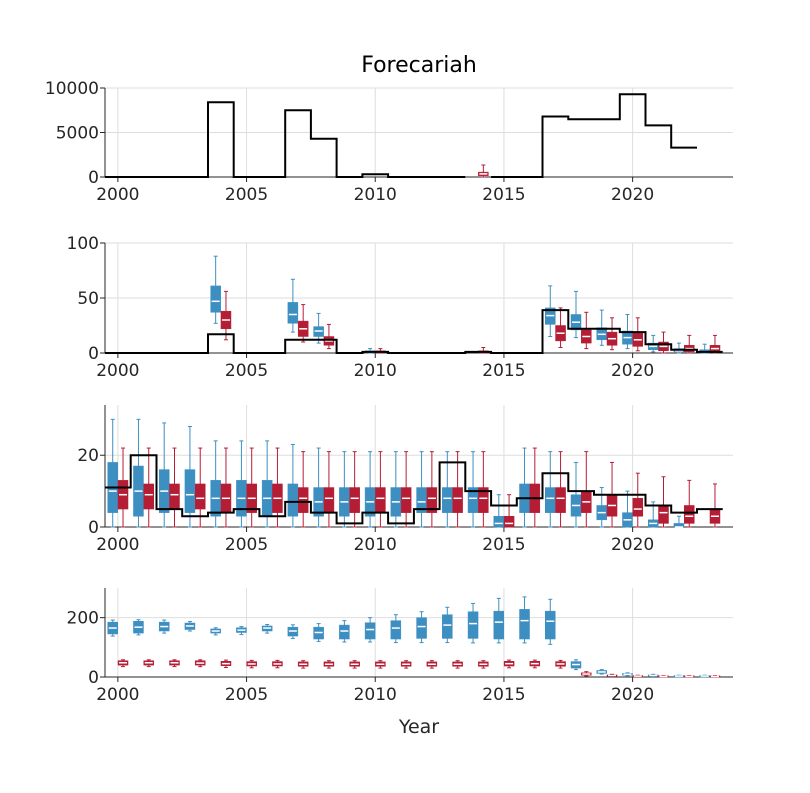  I want to click on y-tick-label: 20, so click(88, 456).